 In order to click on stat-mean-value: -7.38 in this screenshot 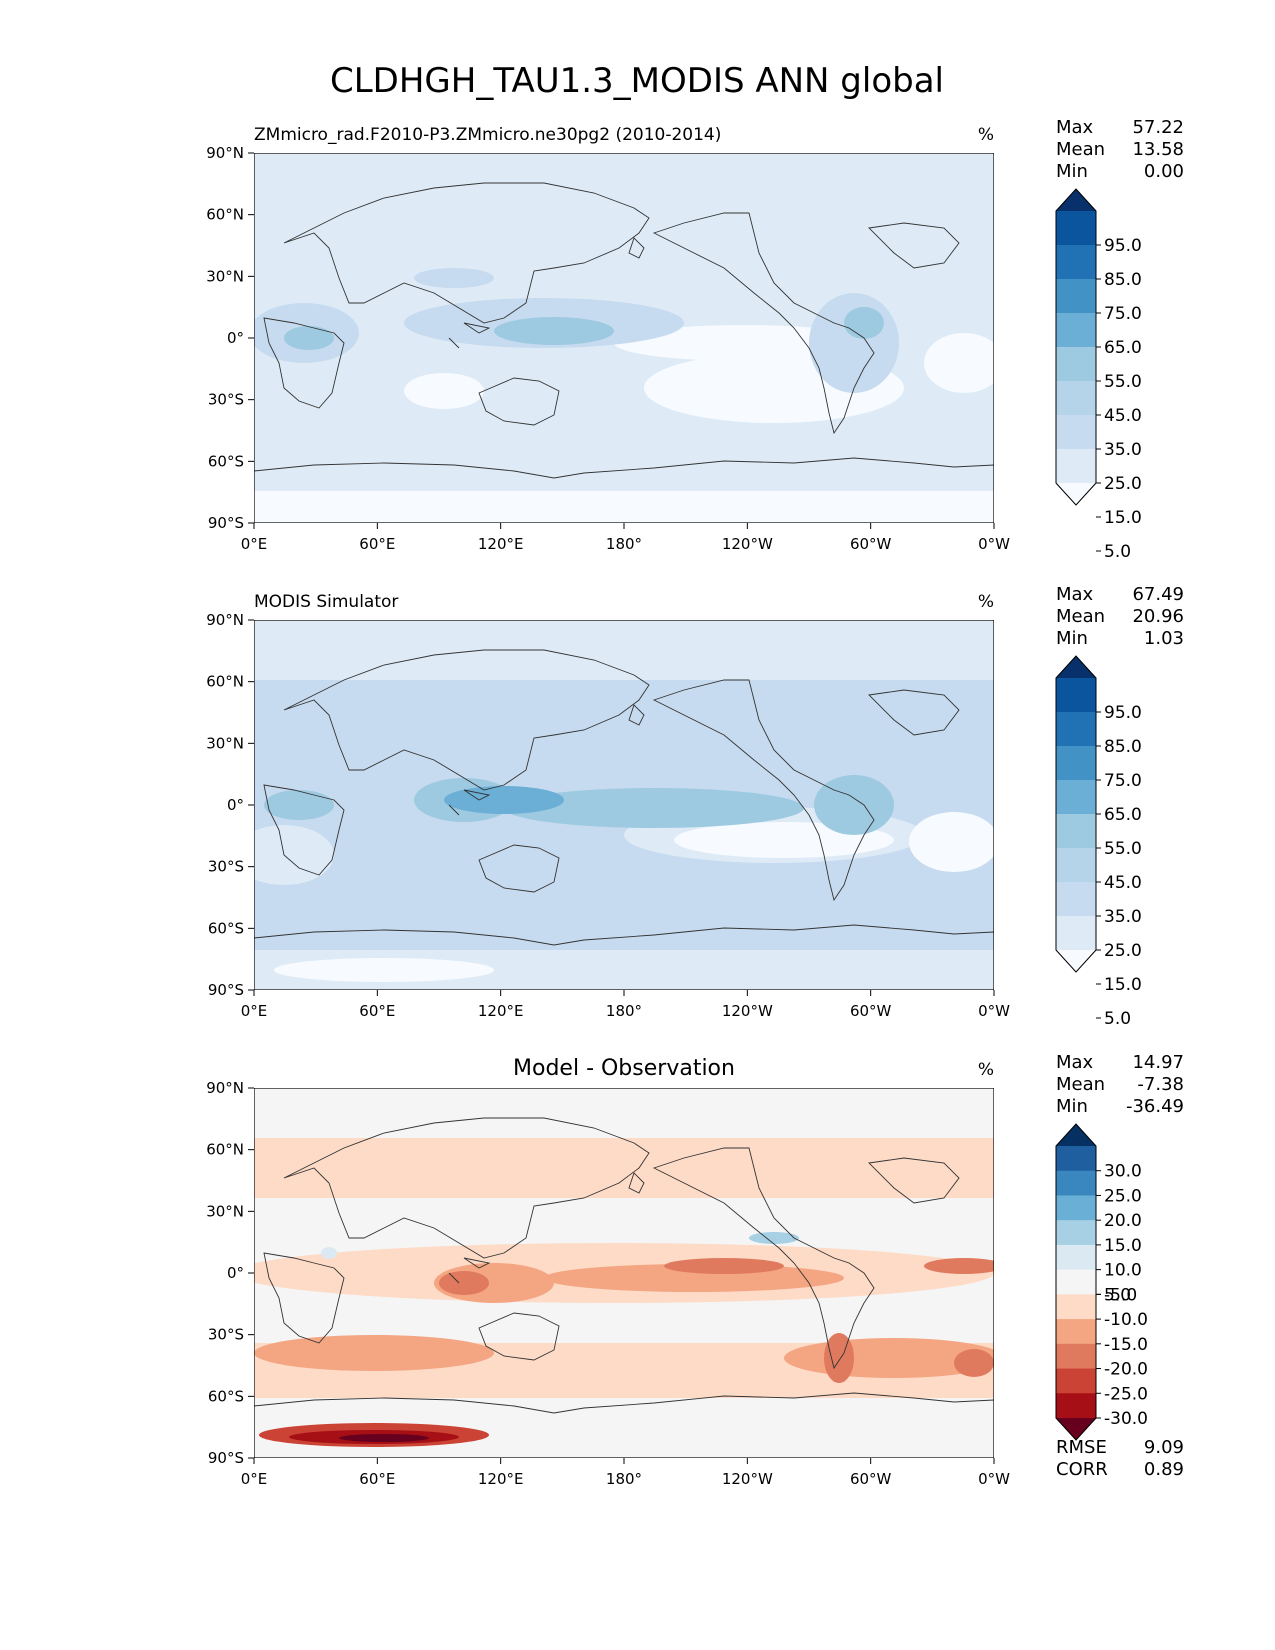, I will do `click(1160, 1084)`.